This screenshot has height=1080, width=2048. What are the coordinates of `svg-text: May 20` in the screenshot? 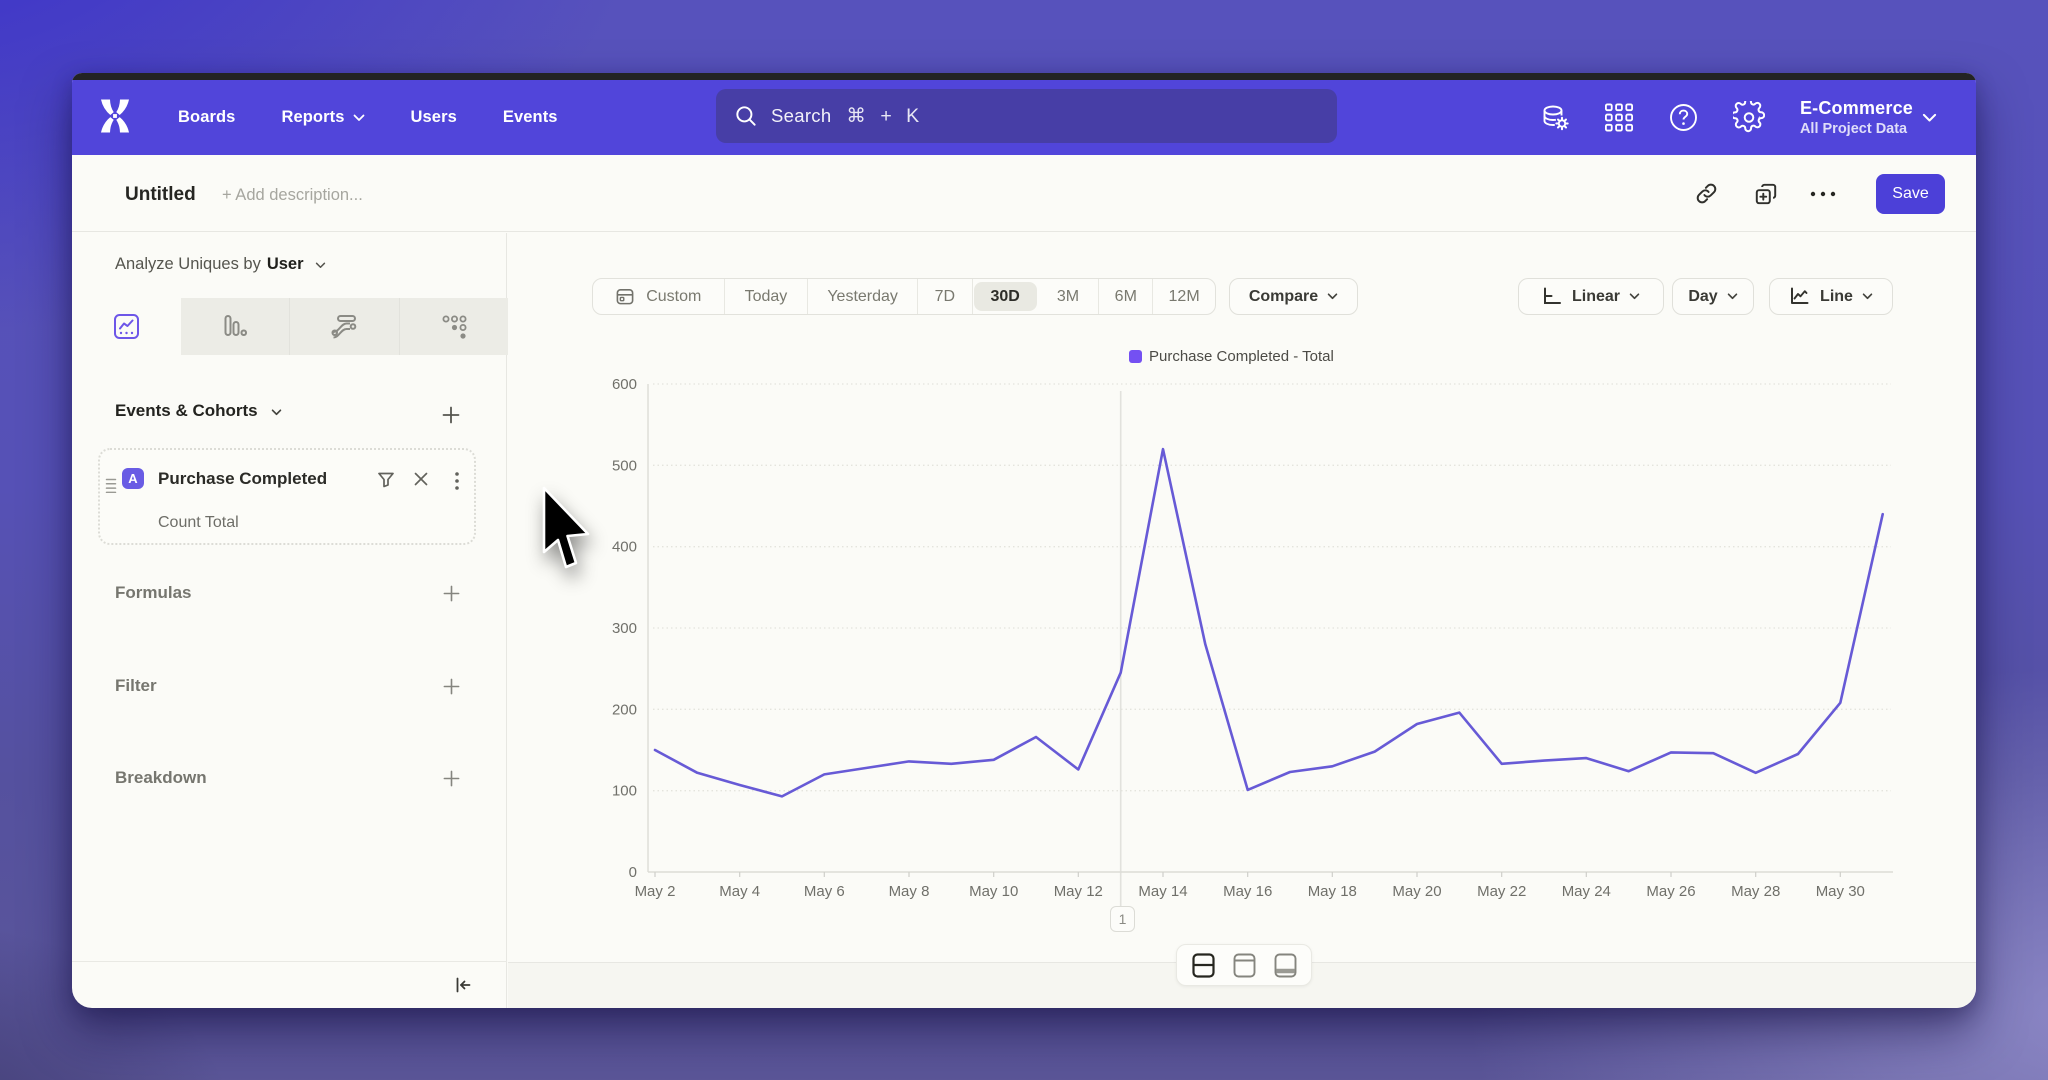 It's located at (1416, 891).